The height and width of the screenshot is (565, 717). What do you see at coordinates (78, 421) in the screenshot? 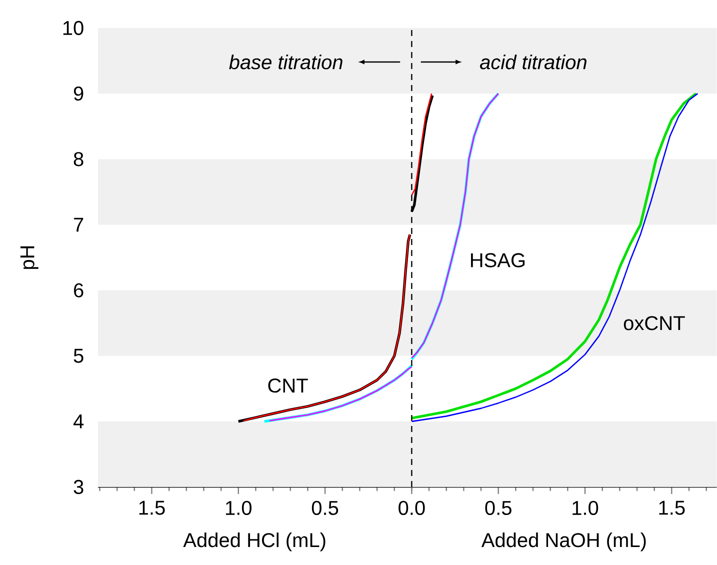
I see `y-tick-label: 4` at bounding box center [78, 421].